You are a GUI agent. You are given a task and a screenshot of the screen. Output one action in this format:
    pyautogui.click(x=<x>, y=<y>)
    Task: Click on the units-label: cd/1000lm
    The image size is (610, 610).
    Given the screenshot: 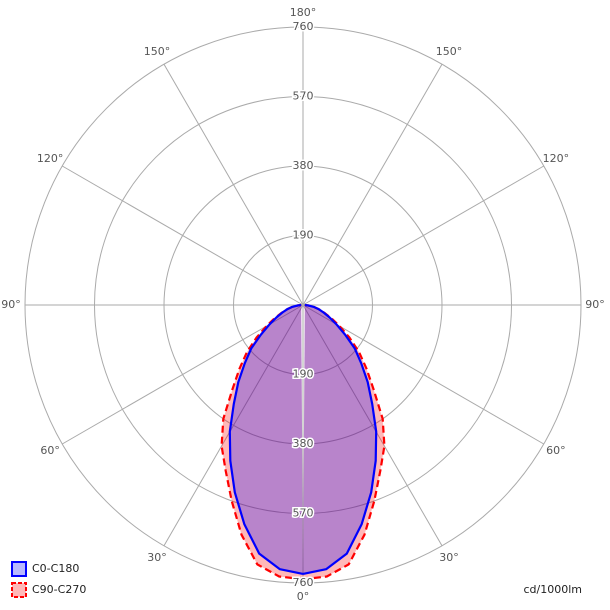 What is the action you would take?
    pyautogui.click(x=552, y=589)
    